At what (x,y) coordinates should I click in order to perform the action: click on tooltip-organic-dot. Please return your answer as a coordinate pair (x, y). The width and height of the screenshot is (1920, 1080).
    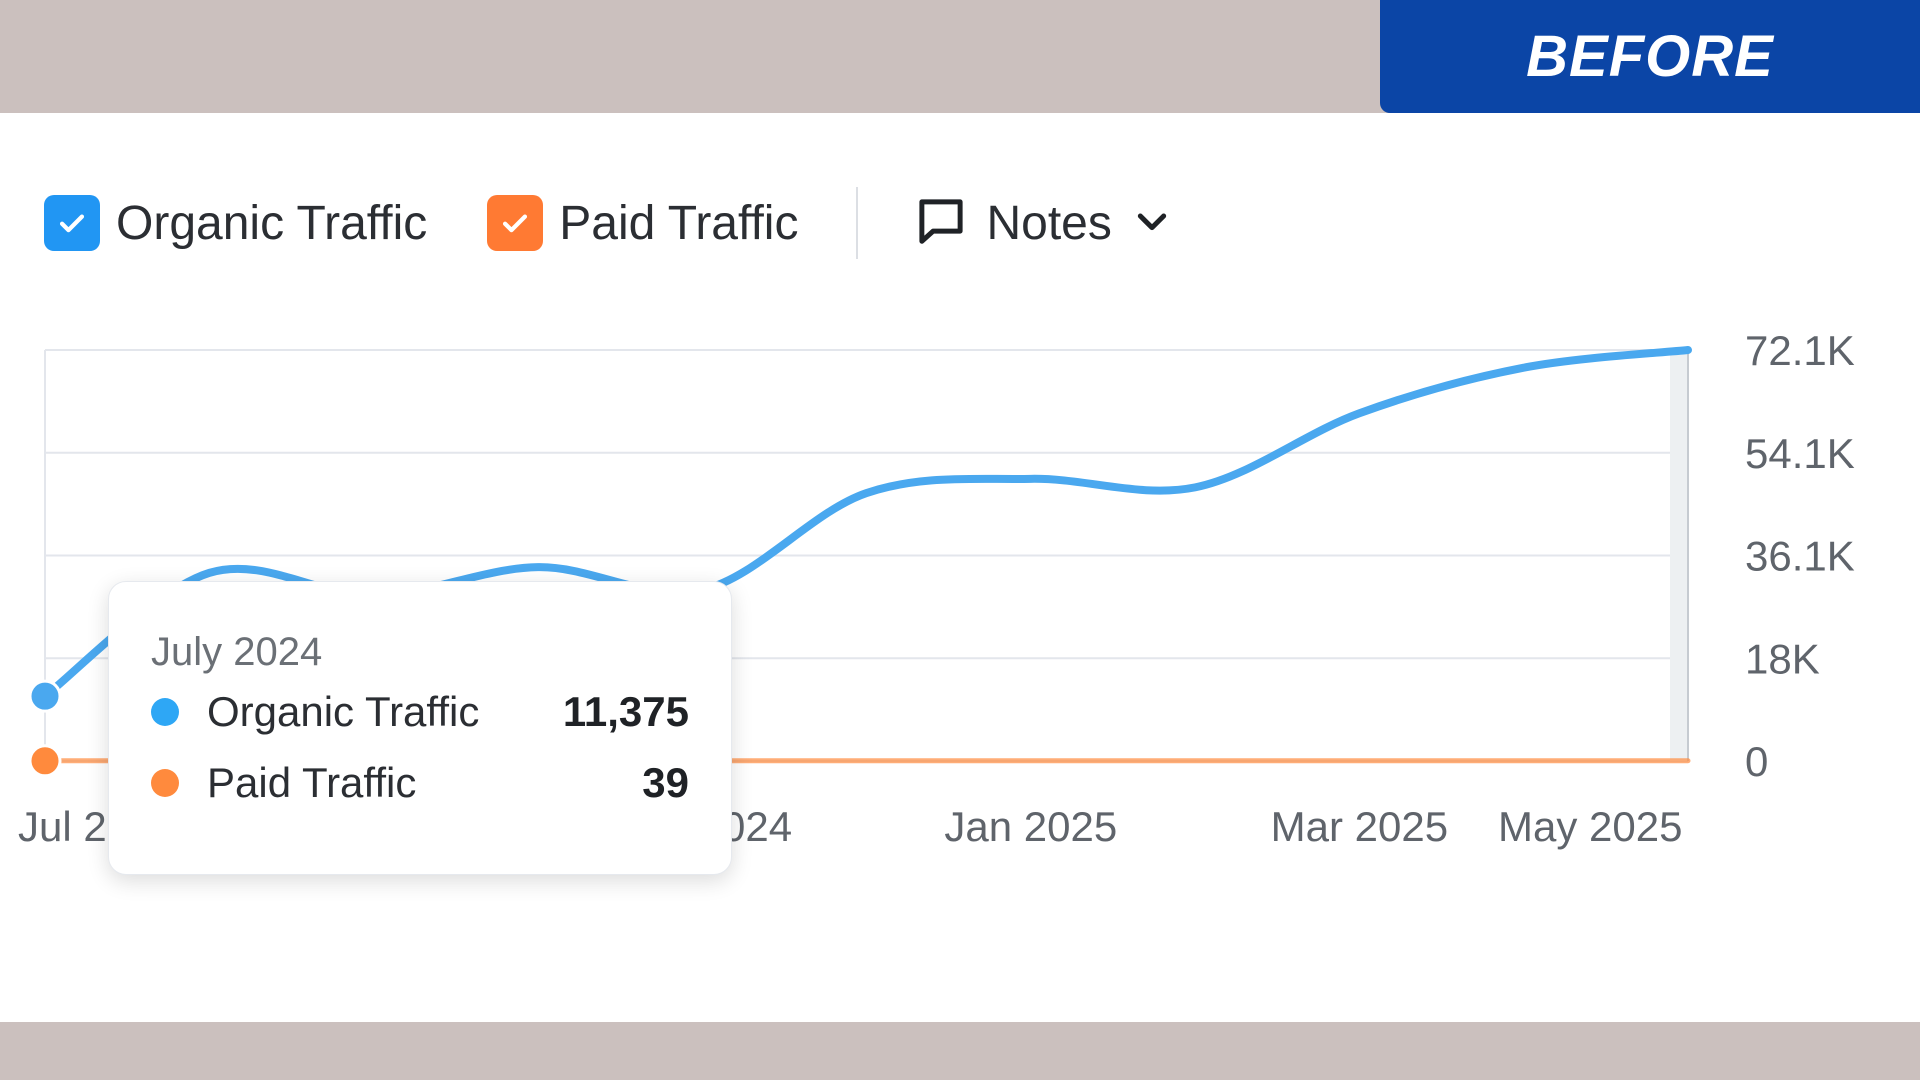
    Looking at the image, I should click on (165, 712).